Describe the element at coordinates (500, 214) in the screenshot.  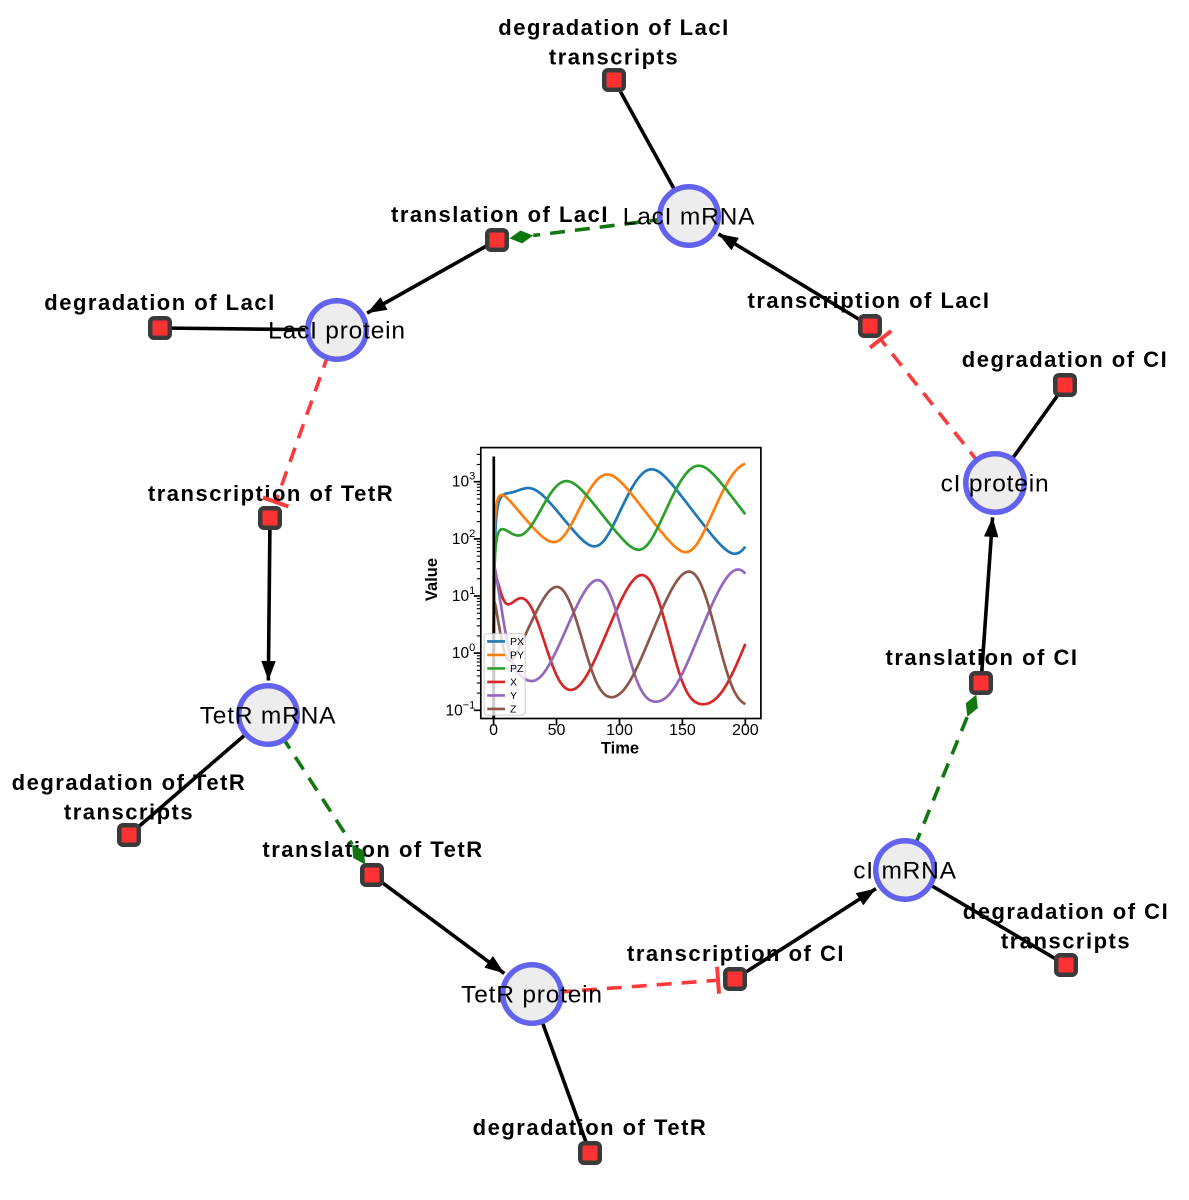
I see `svg-text: translation of LacI` at that location.